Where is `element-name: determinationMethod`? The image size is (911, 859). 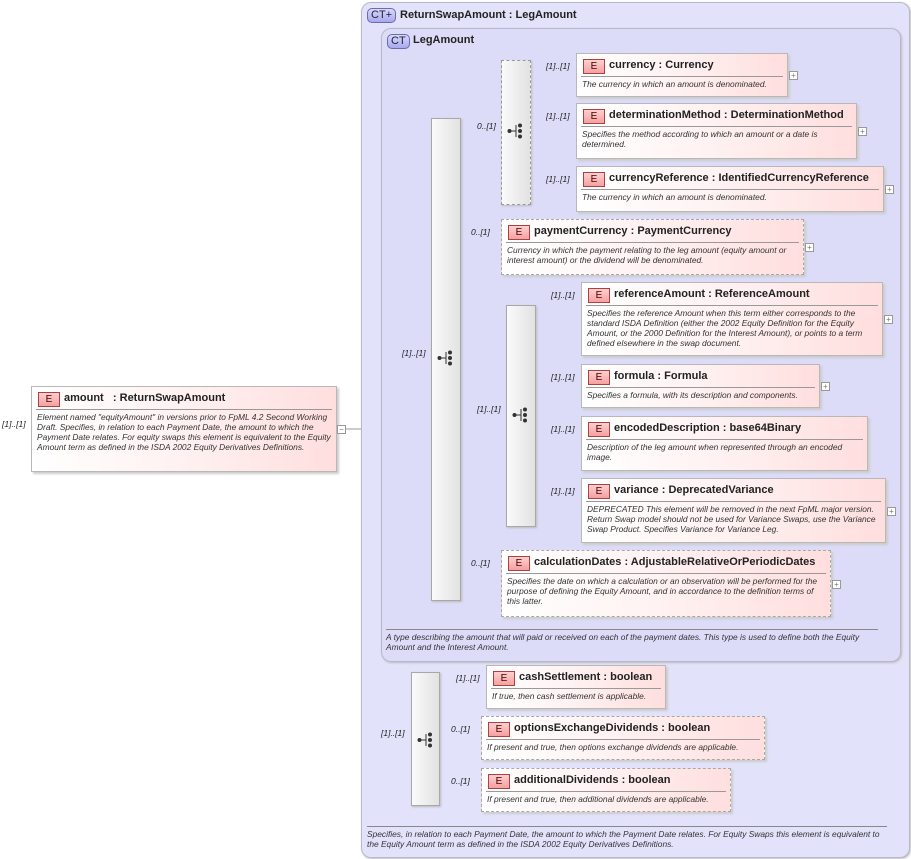
element-name: determinationMethod is located at coordinates (665, 115).